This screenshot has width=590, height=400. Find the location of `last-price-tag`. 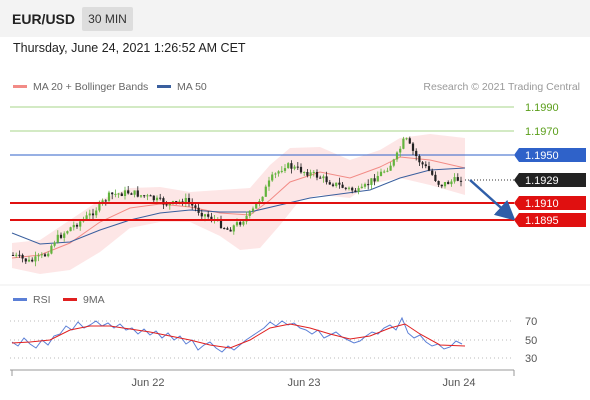

last-price-tag is located at coordinates (550, 180).